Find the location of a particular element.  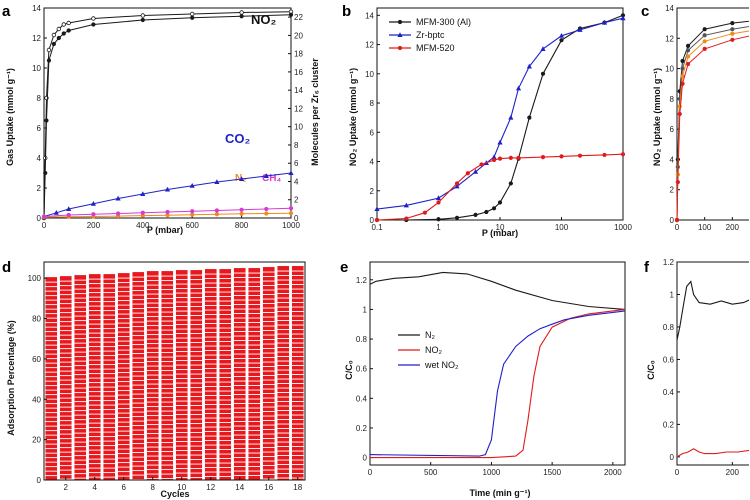

f-series-line is located at coordinates (712, 310).